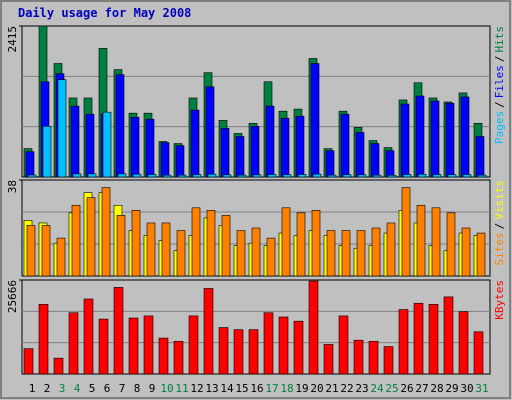 The height and width of the screenshot is (400, 512). I want to click on y-tick-label: 25666, so click(12, 296).